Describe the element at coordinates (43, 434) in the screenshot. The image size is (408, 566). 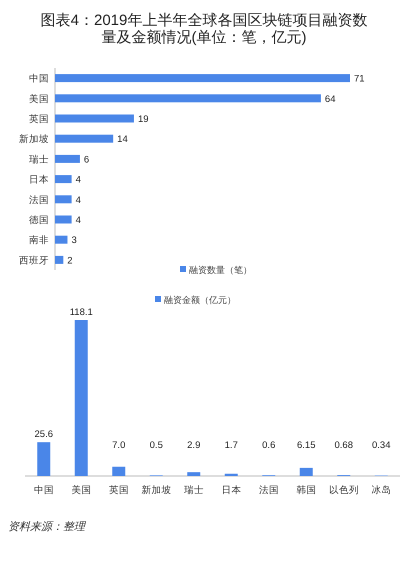
I see `data-label: 25.6` at that location.